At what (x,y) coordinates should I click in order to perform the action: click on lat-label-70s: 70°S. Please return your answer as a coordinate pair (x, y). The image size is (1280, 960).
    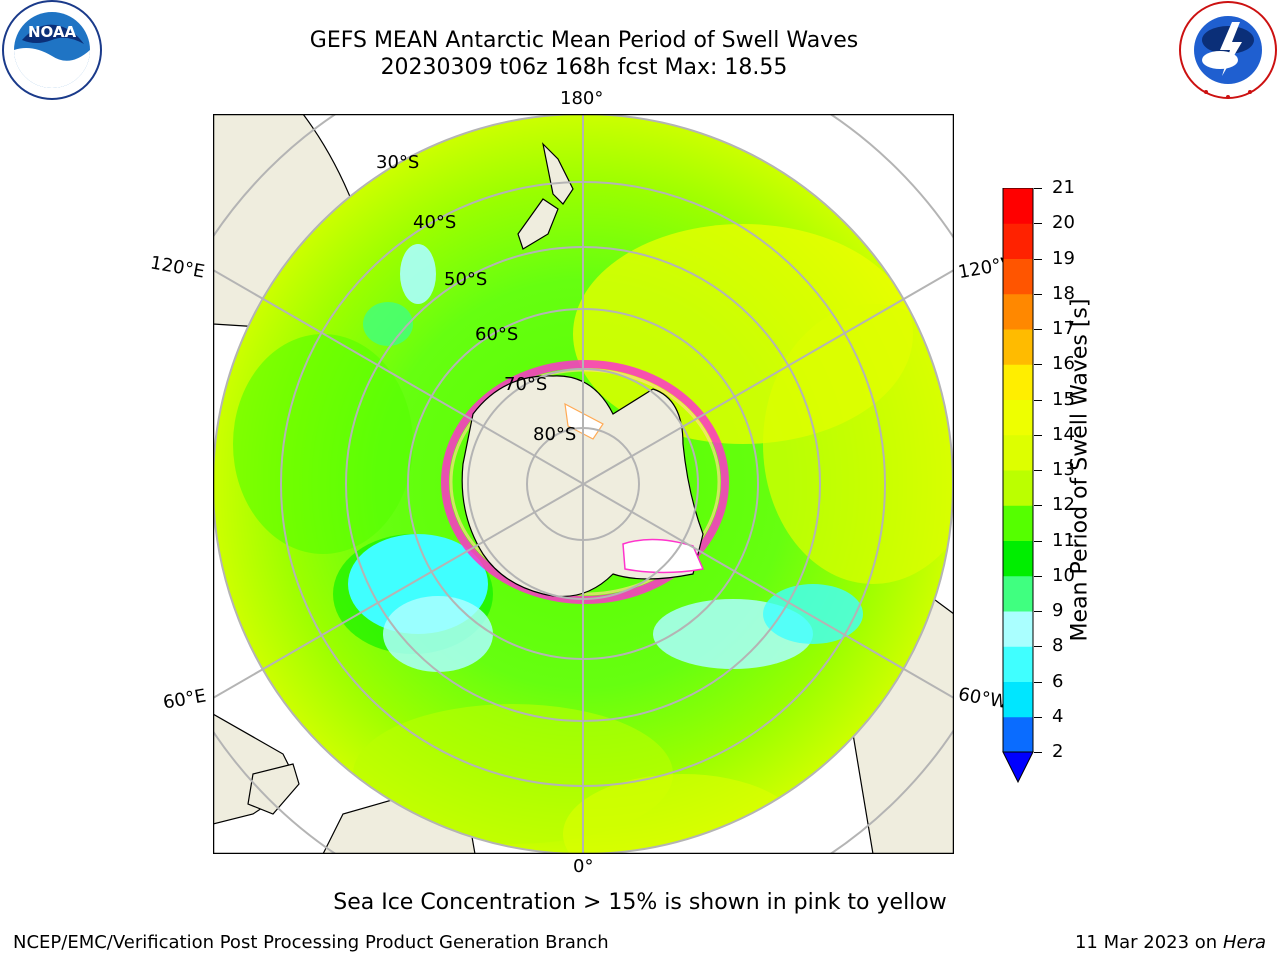
    Looking at the image, I should click on (526, 384).